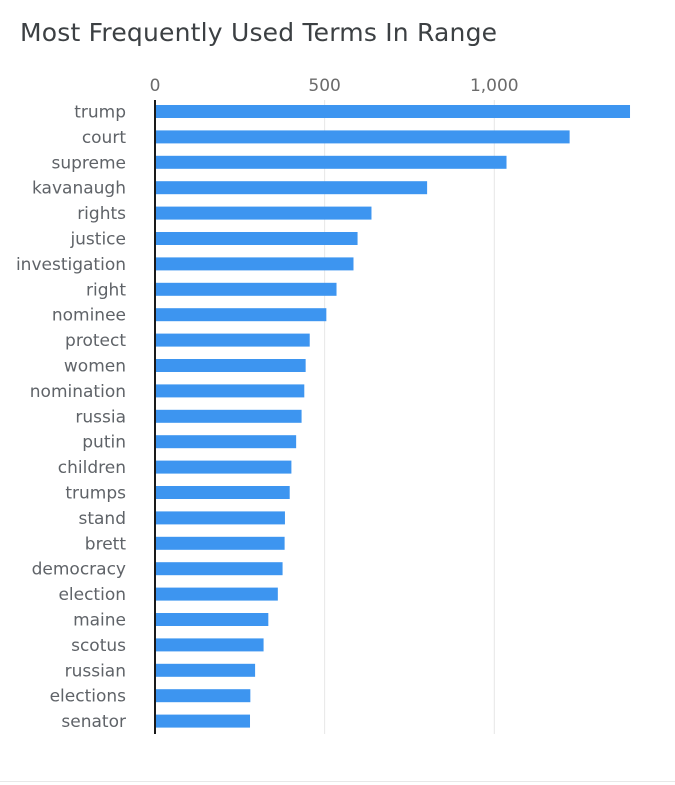 This screenshot has width=675, height=785. What do you see at coordinates (97, 240) in the screenshot?
I see `category-label-justice: justice` at bounding box center [97, 240].